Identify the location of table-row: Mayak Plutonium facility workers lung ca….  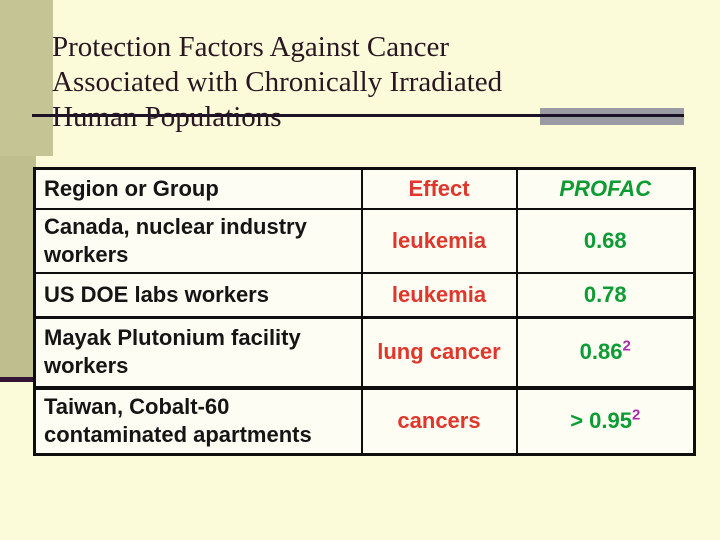
(364, 352).